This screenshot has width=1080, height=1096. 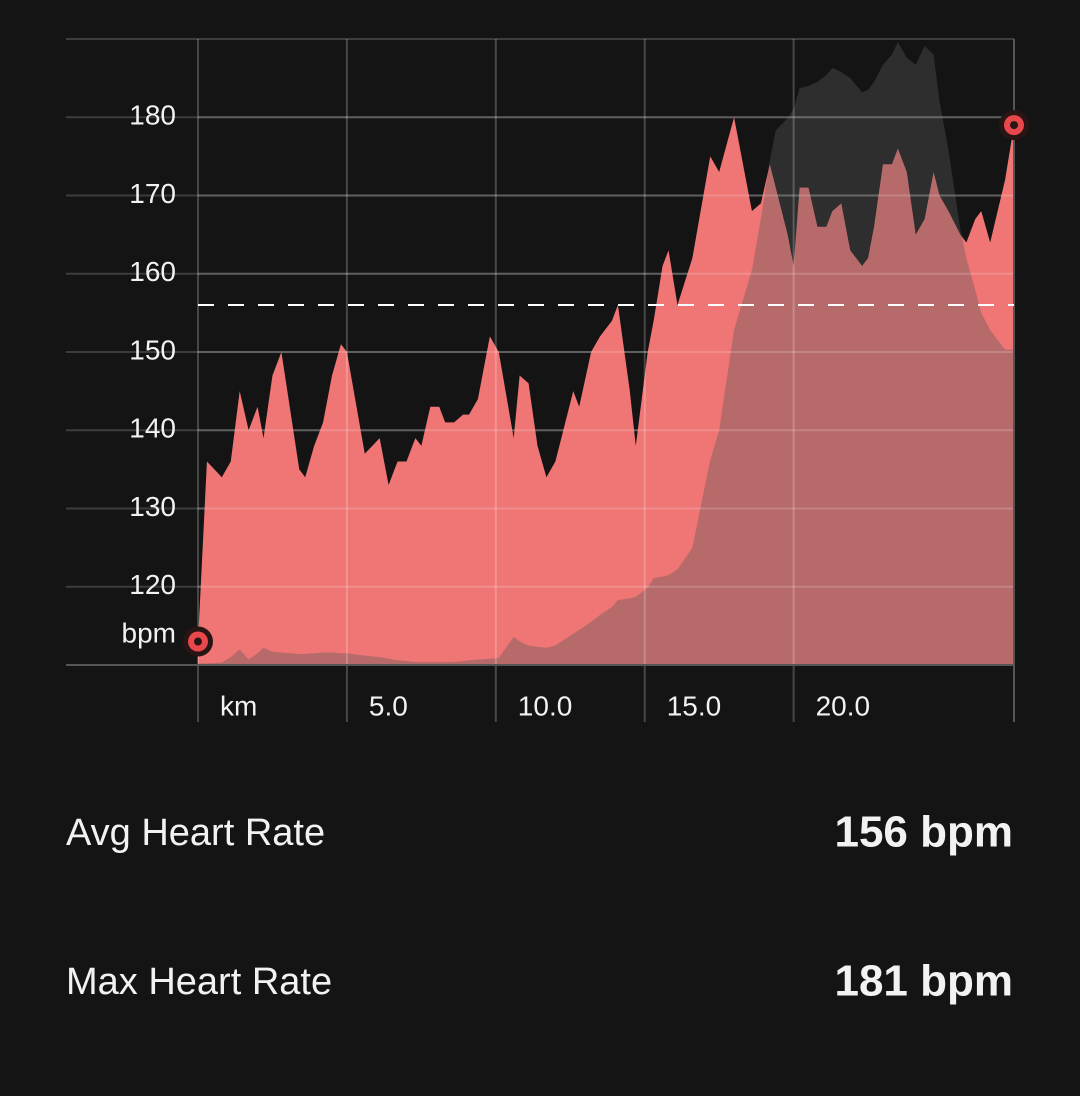 What do you see at coordinates (149, 632) in the screenshot?
I see `y-axis-label: bpm` at bounding box center [149, 632].